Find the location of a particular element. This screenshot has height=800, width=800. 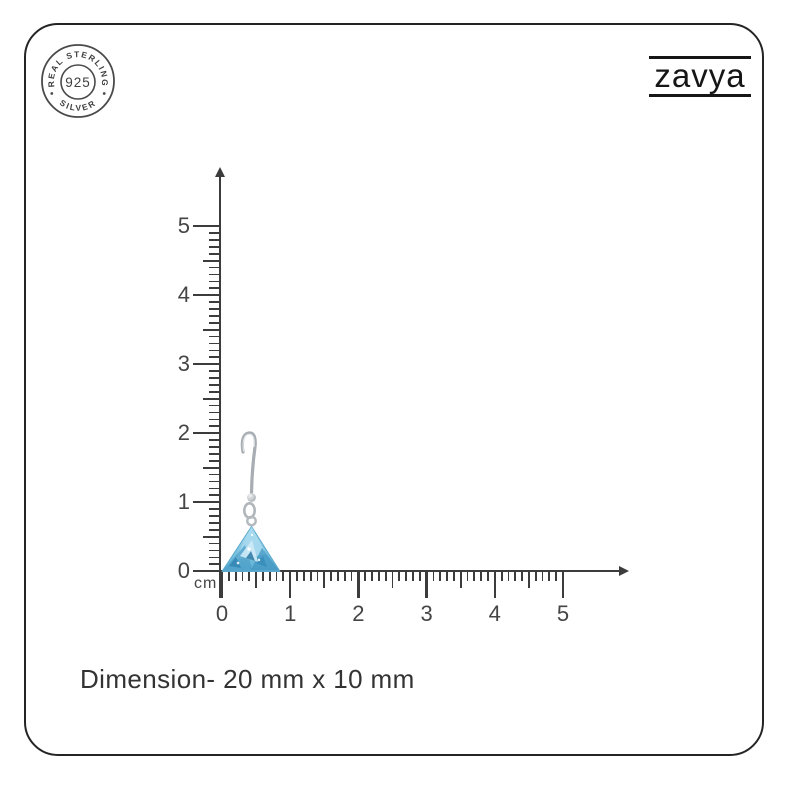

brand-logo: zavya is located at coordinates (700, 76).